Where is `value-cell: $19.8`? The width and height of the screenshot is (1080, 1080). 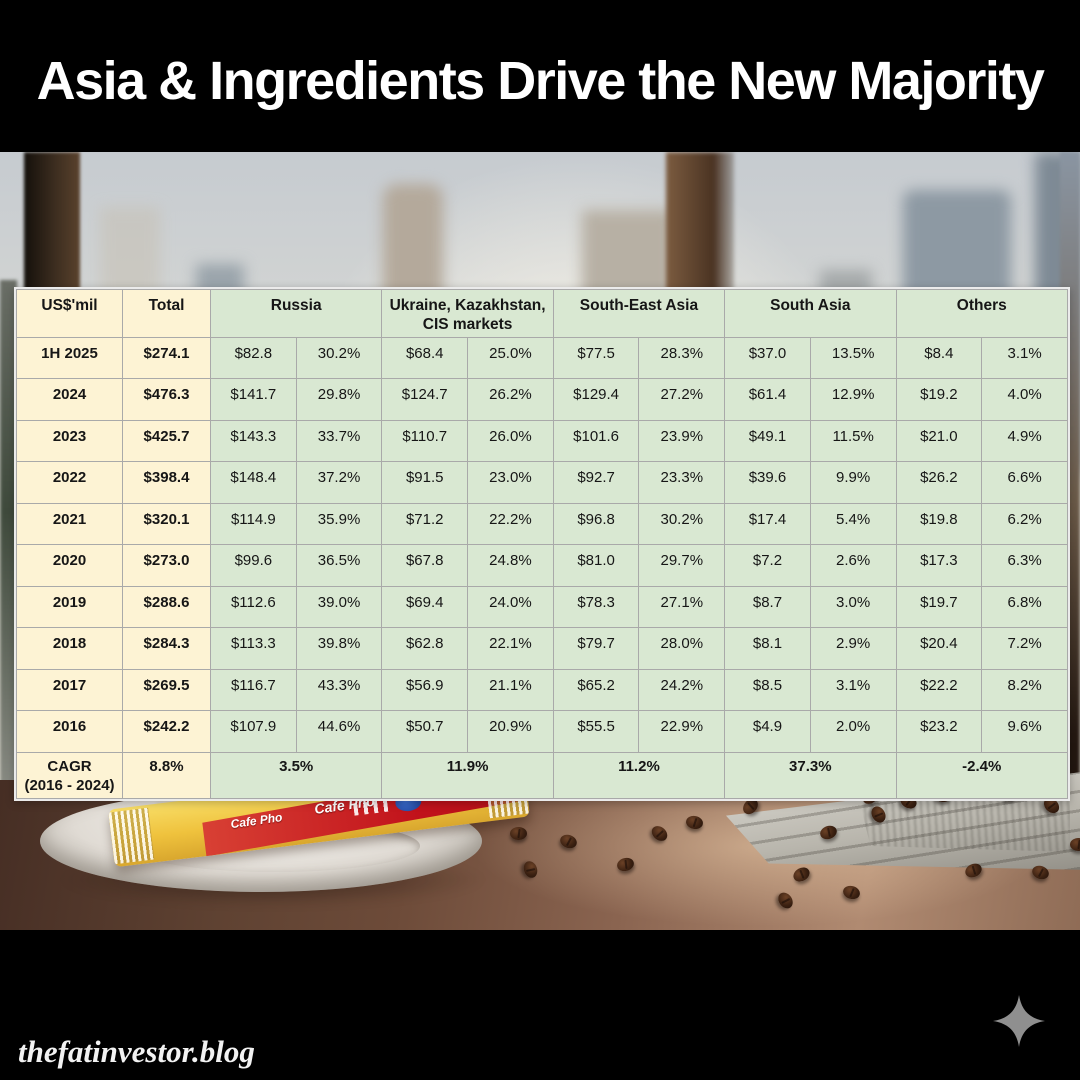
value-cell: $19.8 is located at coordinates (939, 524).